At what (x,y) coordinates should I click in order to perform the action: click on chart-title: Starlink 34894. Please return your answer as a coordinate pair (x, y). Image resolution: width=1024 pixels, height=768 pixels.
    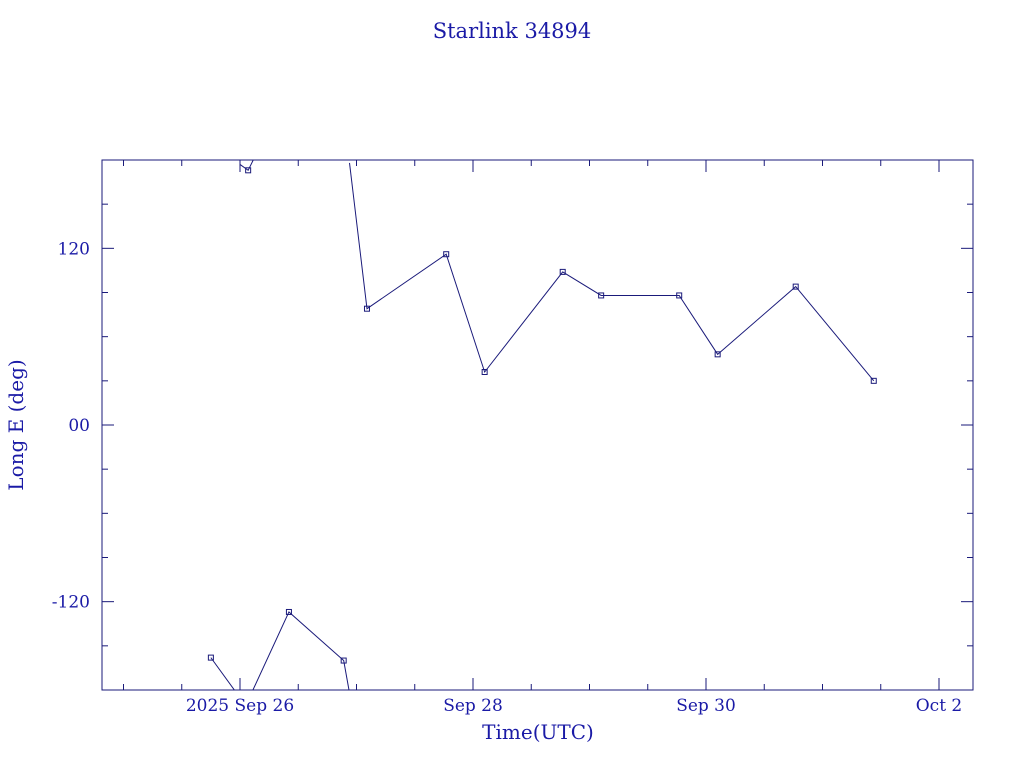
    Looking at the image, I should click on (512, 31).